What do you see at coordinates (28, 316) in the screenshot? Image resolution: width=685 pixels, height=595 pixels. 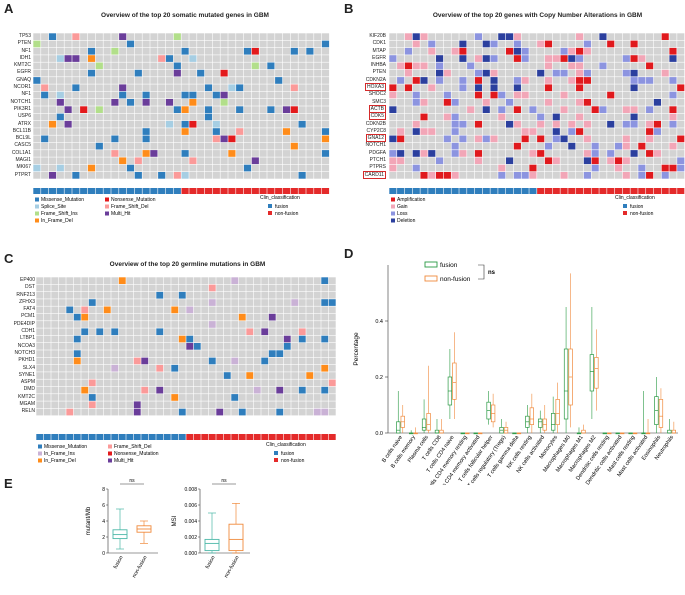 I see `gene-label: PCM1` at bounding box center [28, 316].